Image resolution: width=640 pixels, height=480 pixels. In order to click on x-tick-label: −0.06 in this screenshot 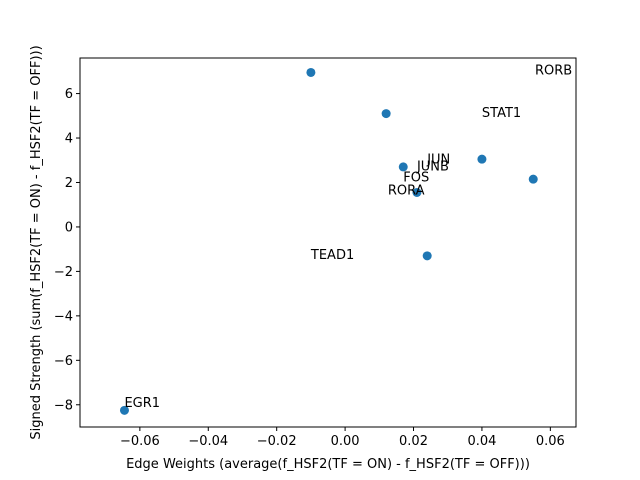, I will do `click(140, 441)`.